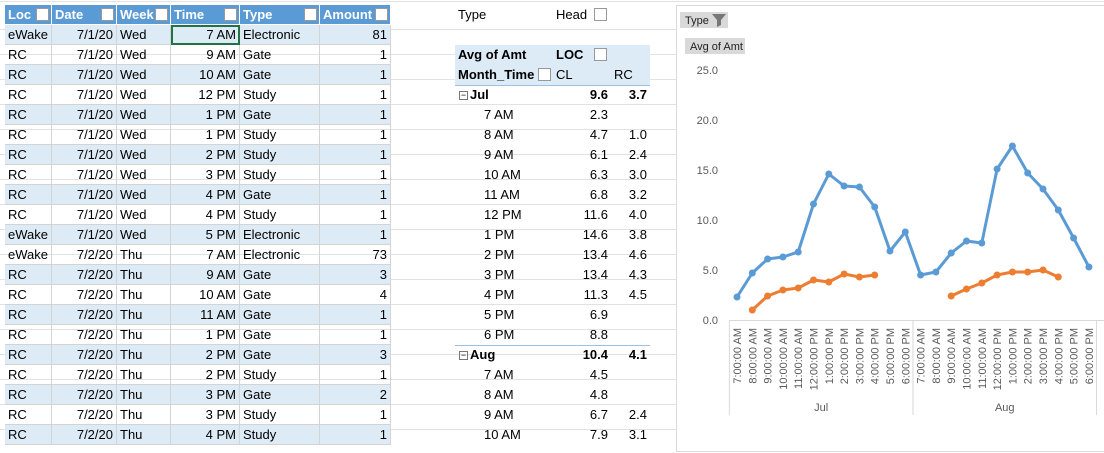 The height and width of the screenshot is (453, 1104). Describe the element at coordinates (719, 20) in the screenshot. I see `filter-icon` at that location.